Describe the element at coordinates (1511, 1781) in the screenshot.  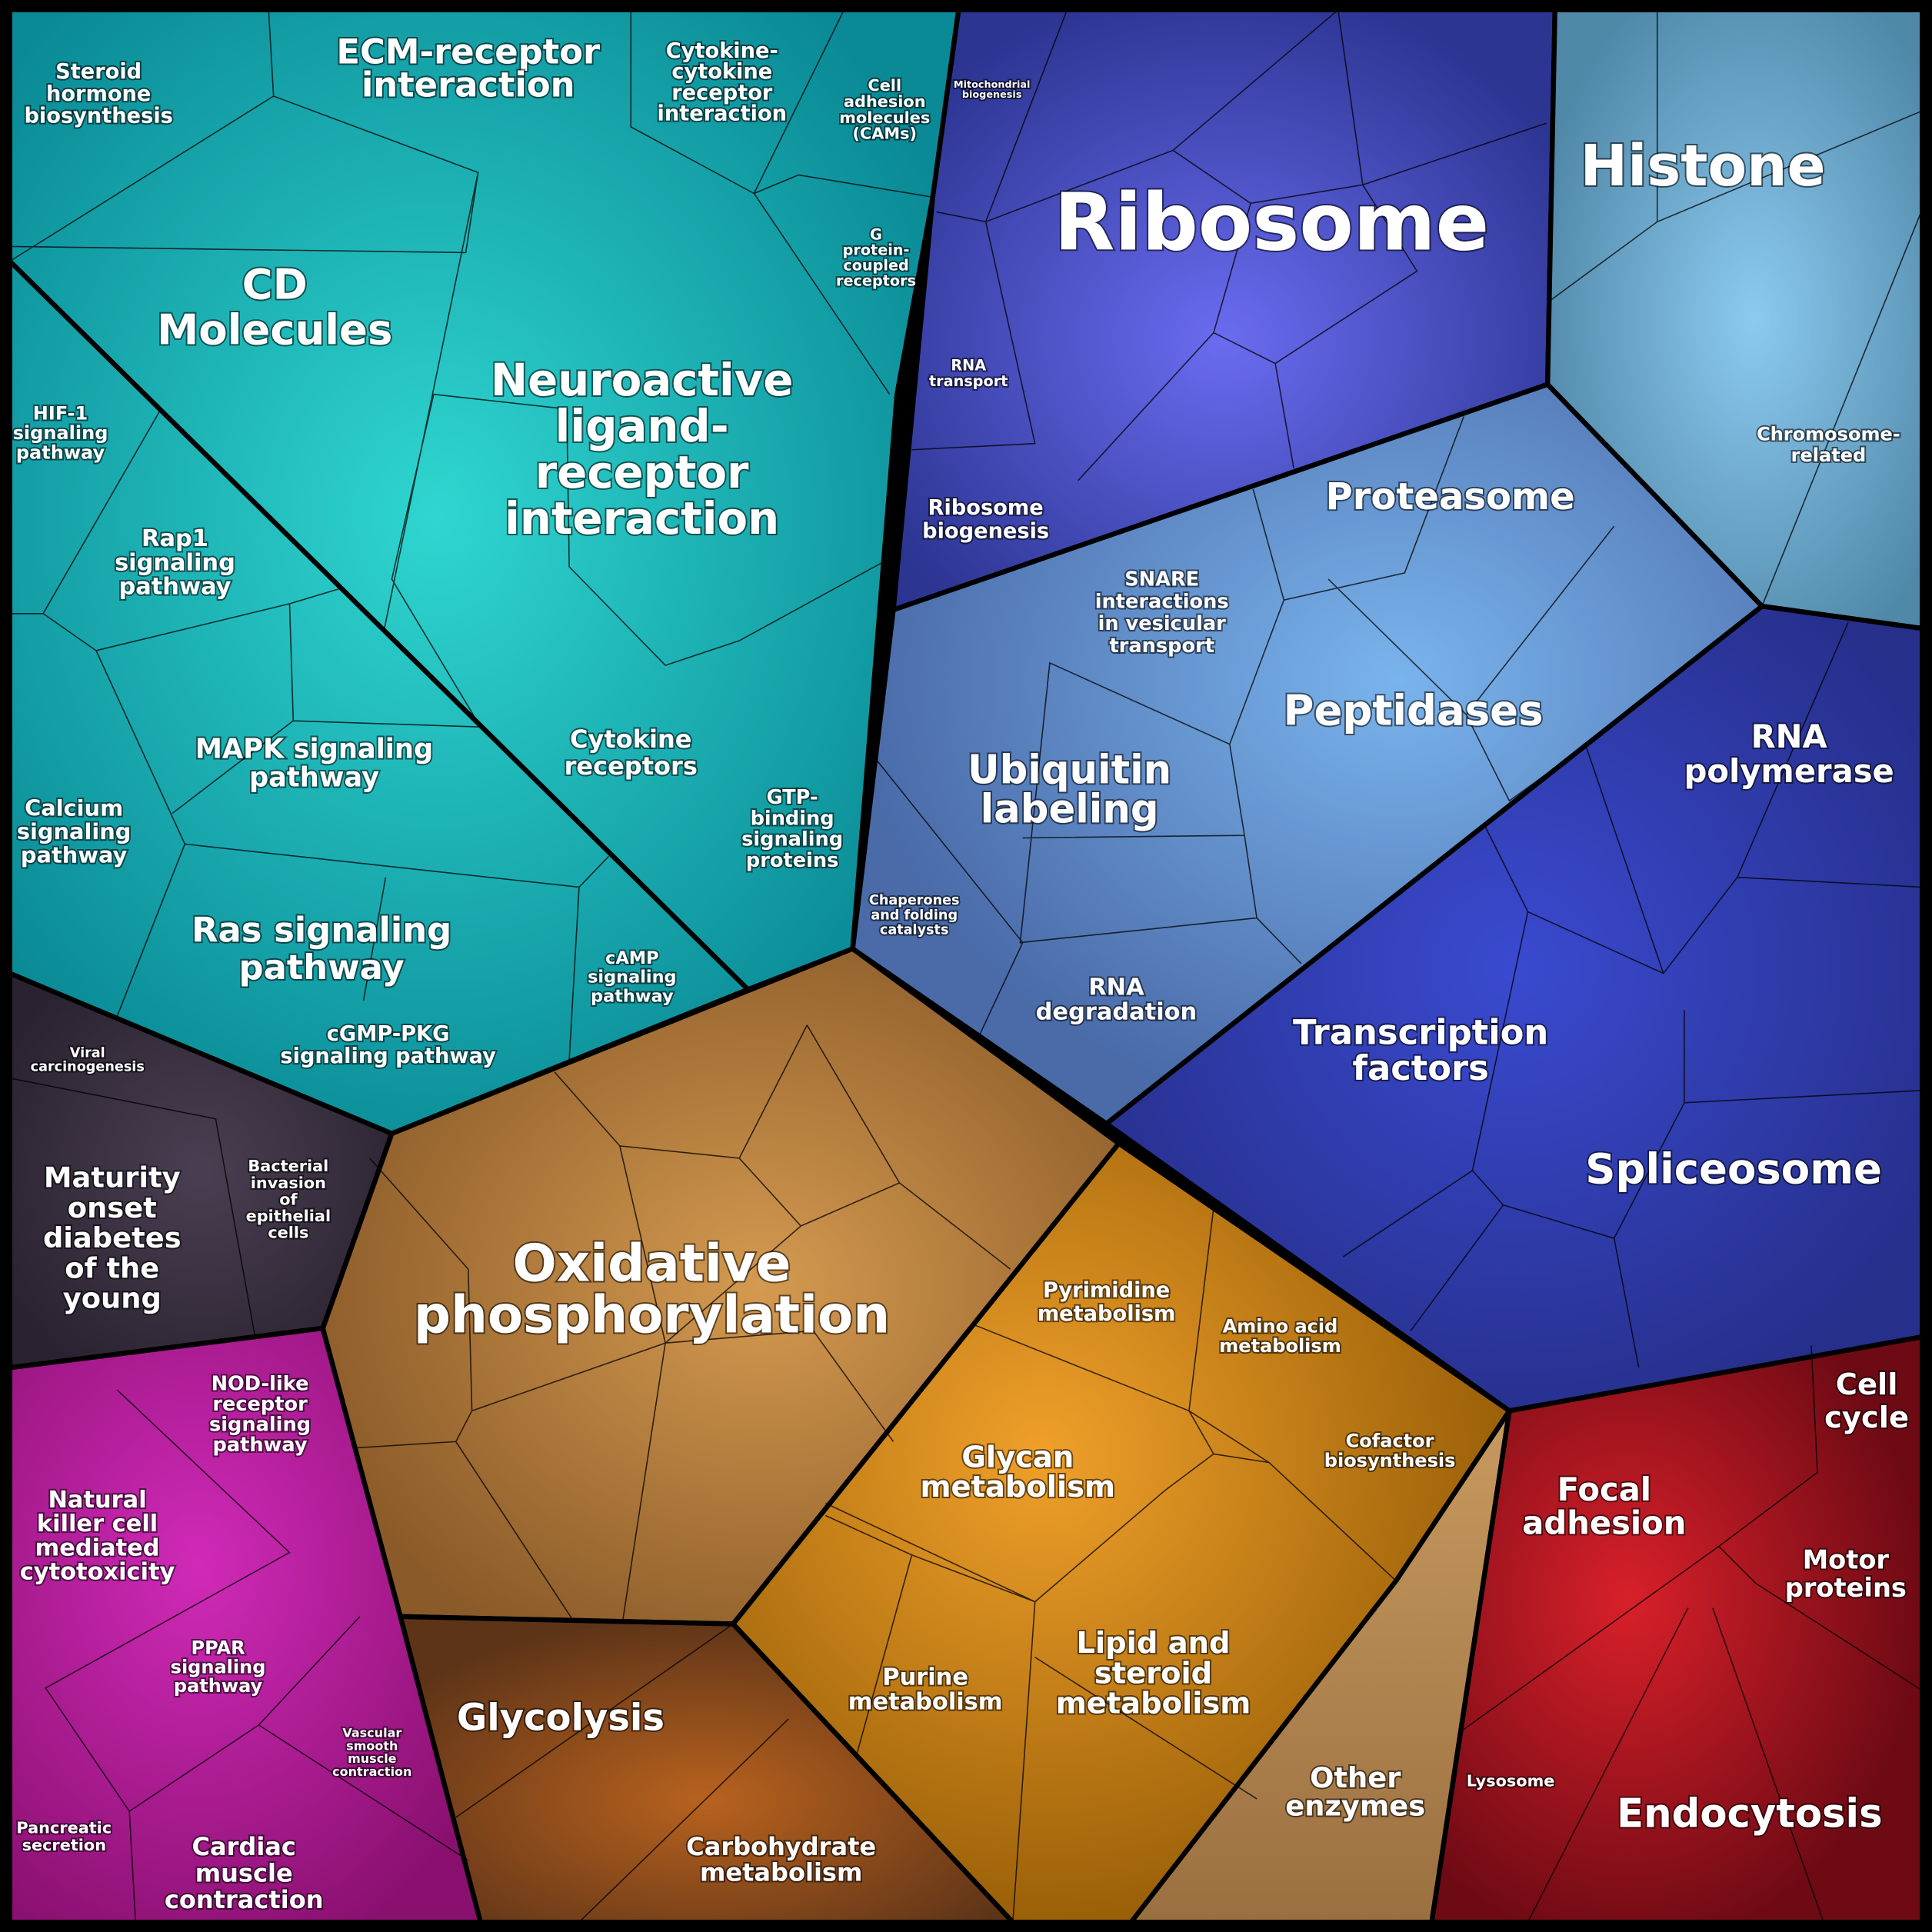
I see `cell-label: Lysosome` at that location.